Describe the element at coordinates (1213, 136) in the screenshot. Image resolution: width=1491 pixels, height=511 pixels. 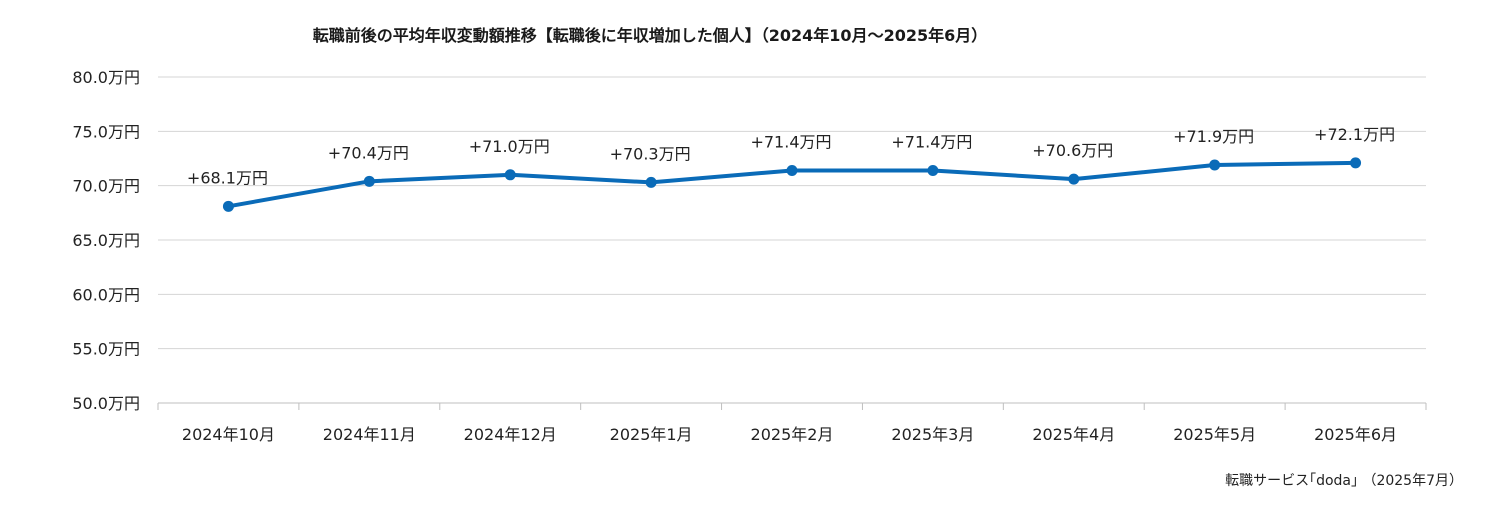
I see `data-label: +71.9万円` at that location.